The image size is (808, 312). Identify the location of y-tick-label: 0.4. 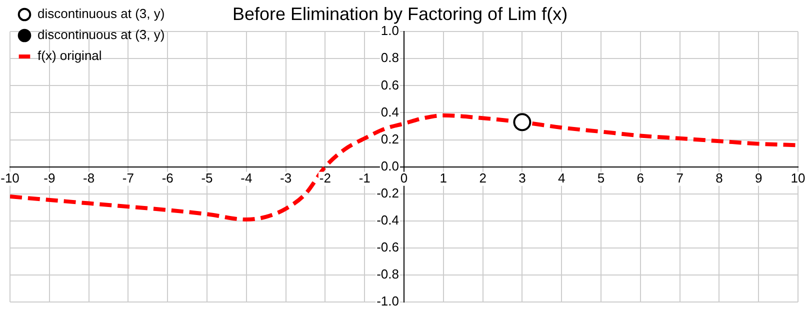
(389, 112).